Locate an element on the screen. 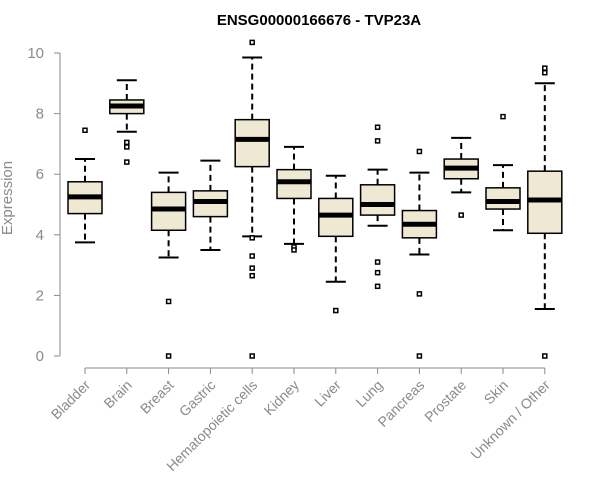 Image resolution: width=600 pixels, height=500 pixels. y-tick-label: 6 is located at coordinates (40, 174).